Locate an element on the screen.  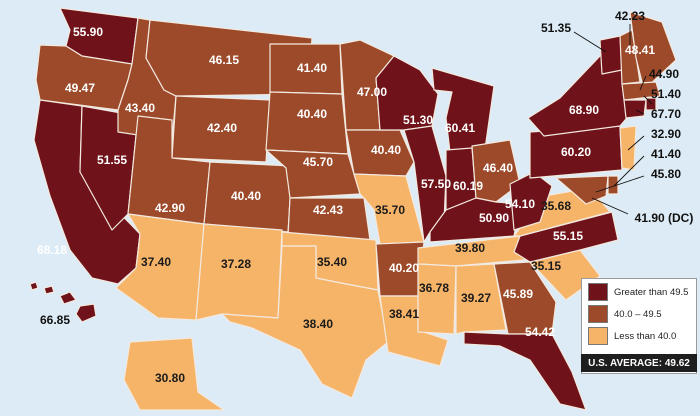
value-label-id: 43.40 is located at coordinates (140, 108).